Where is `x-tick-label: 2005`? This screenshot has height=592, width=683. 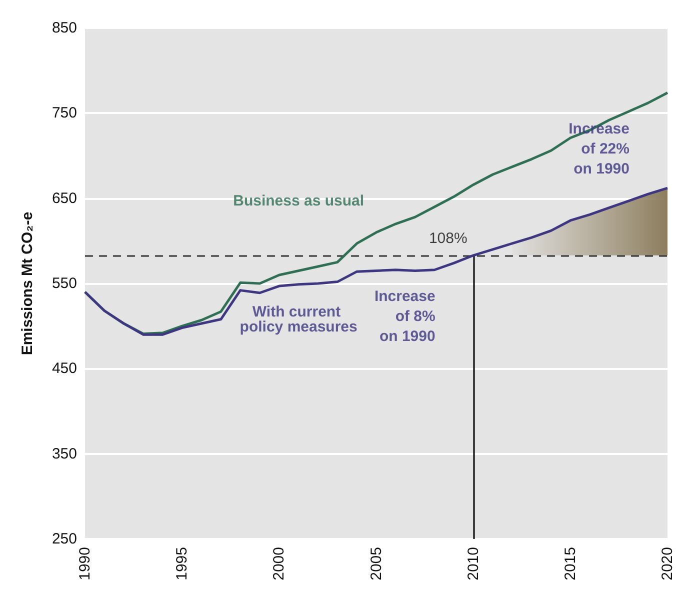
x-tick-label: 2005 is located at coordinates (376, 563).